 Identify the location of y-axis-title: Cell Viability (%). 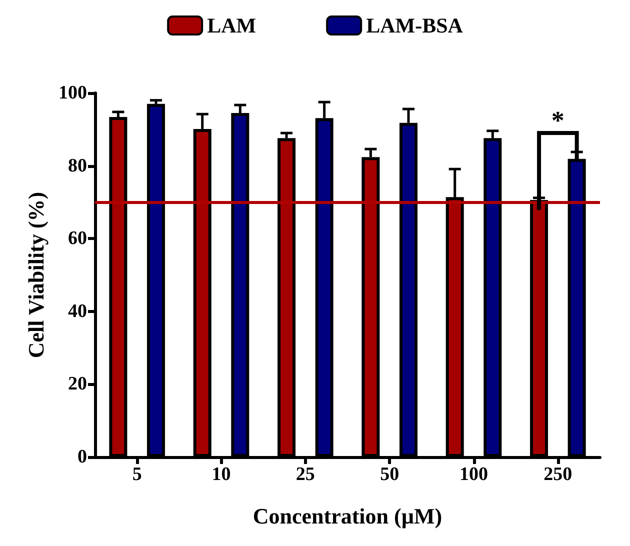
(36, 275).